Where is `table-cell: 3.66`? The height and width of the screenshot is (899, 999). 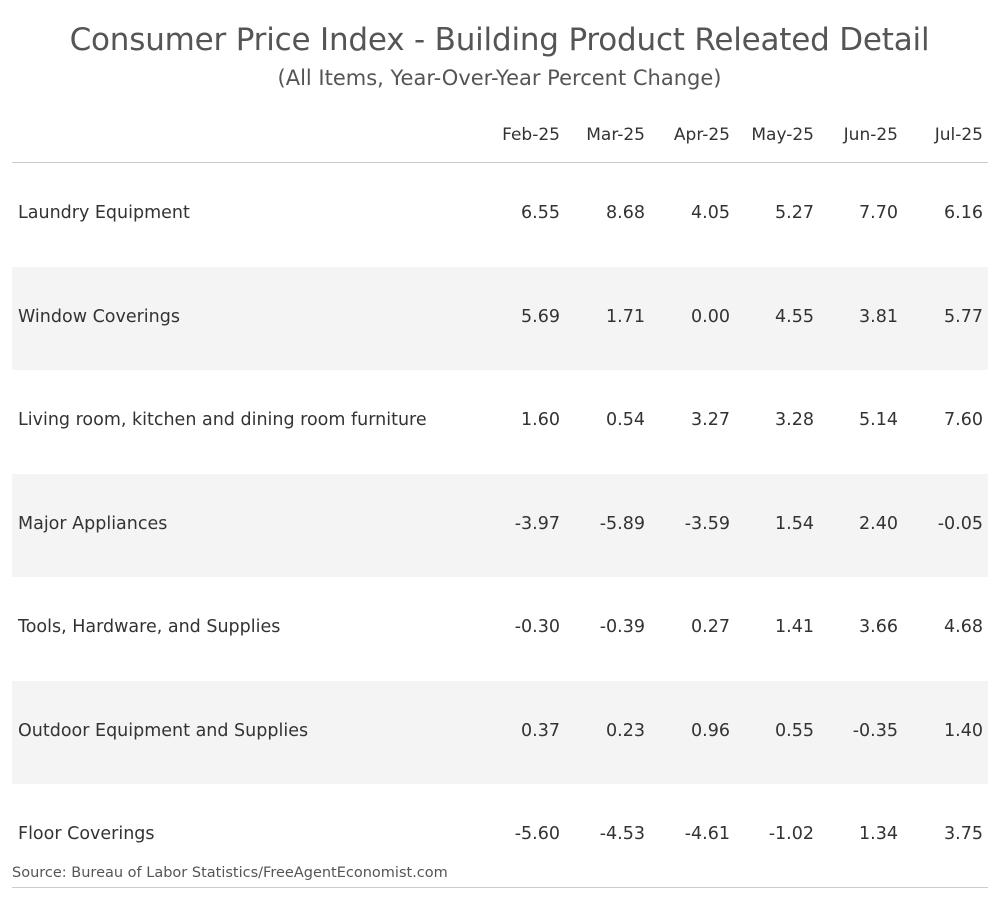
table-cell: 3.66 is located at coordinates (878, 627).